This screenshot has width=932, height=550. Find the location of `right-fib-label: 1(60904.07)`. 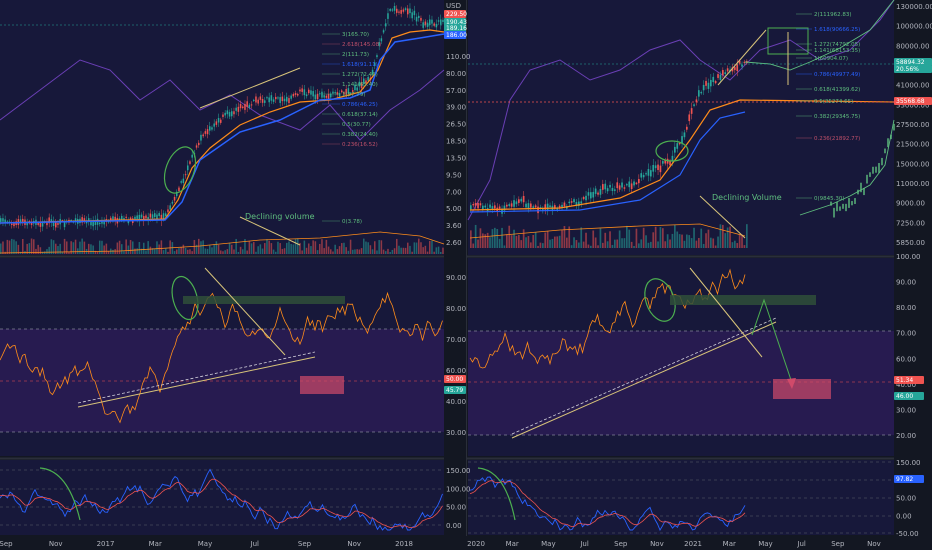

right-fib-label: 1(60904.07) is located at coordinates (831, 59).